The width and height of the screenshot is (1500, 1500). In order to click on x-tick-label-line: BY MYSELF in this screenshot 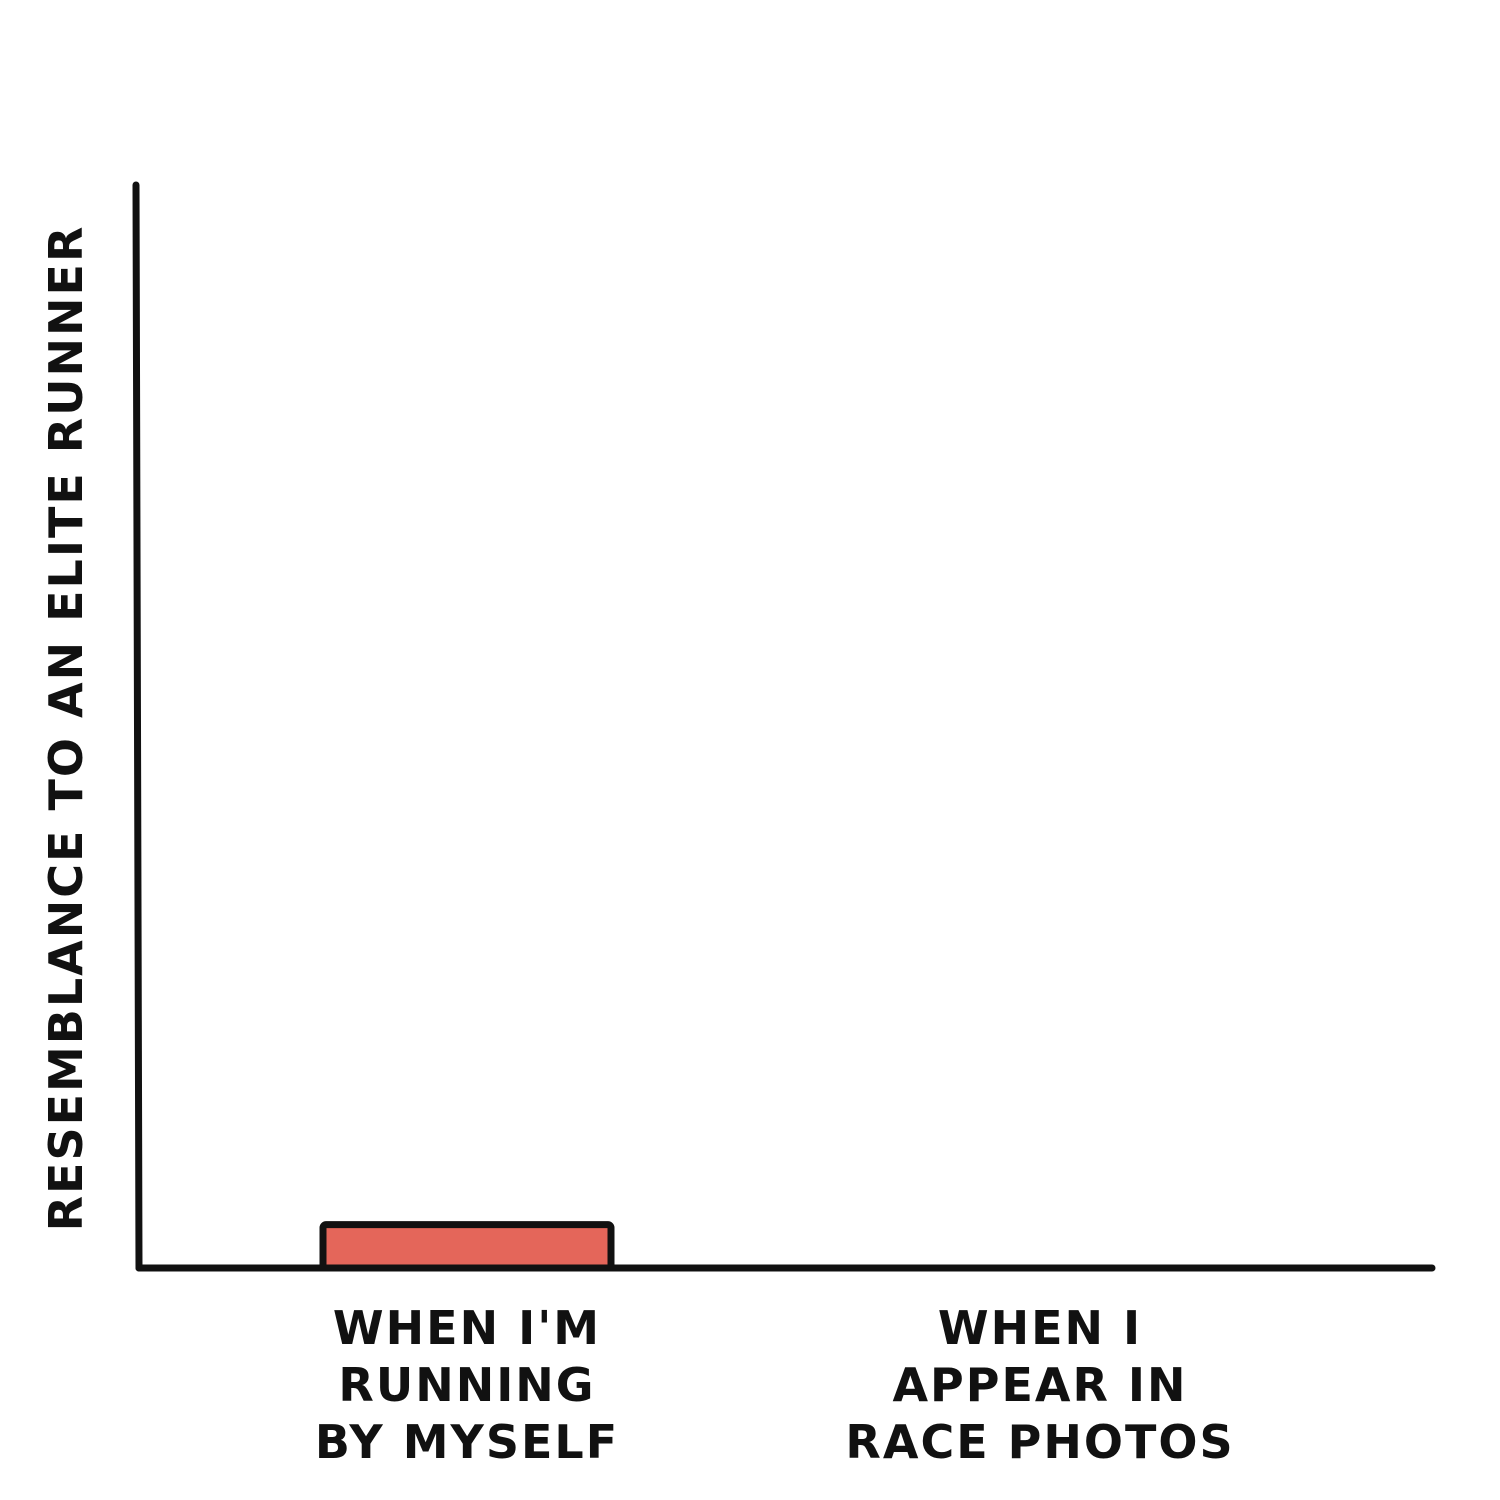, I will do `click(467, 1442)`.